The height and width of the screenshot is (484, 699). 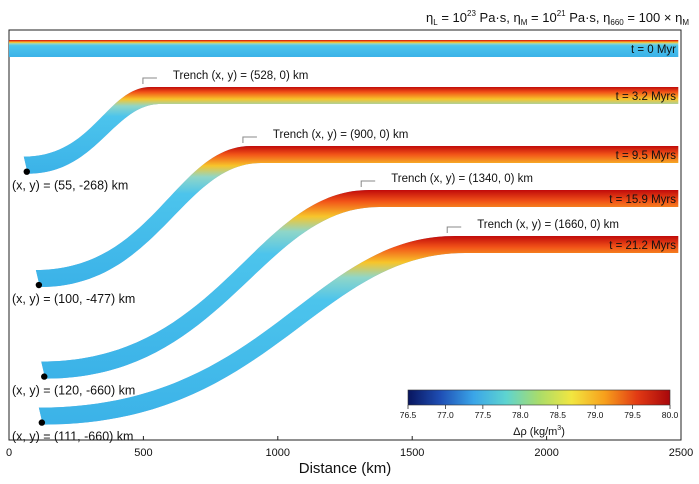 What do you see at coordinates (345, 468) in the screenshot?
I see `x-axis-label: Distance (km)` at bounding box center [345, 468].